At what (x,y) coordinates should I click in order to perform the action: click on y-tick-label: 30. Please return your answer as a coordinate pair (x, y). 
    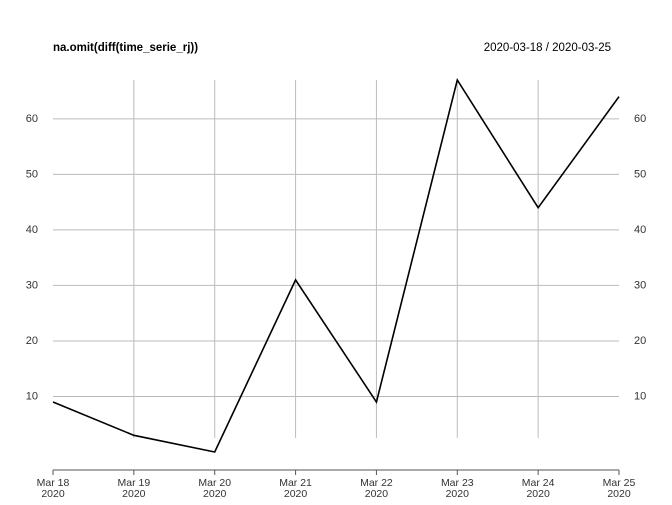
    Looking at the image, I should click on (32, 285).